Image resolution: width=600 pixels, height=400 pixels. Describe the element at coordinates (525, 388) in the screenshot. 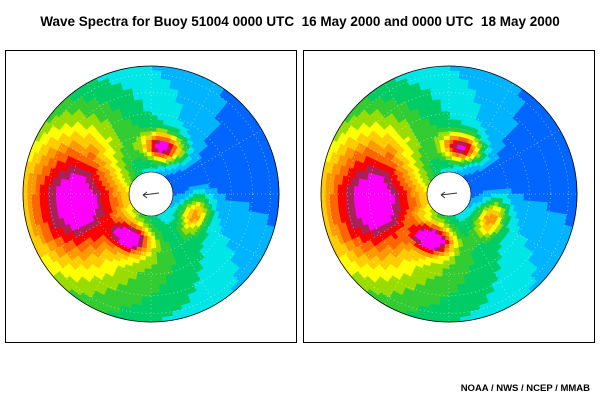

I see `credit-line: NOAA / NWS / NCEP / MMAB` at that location.